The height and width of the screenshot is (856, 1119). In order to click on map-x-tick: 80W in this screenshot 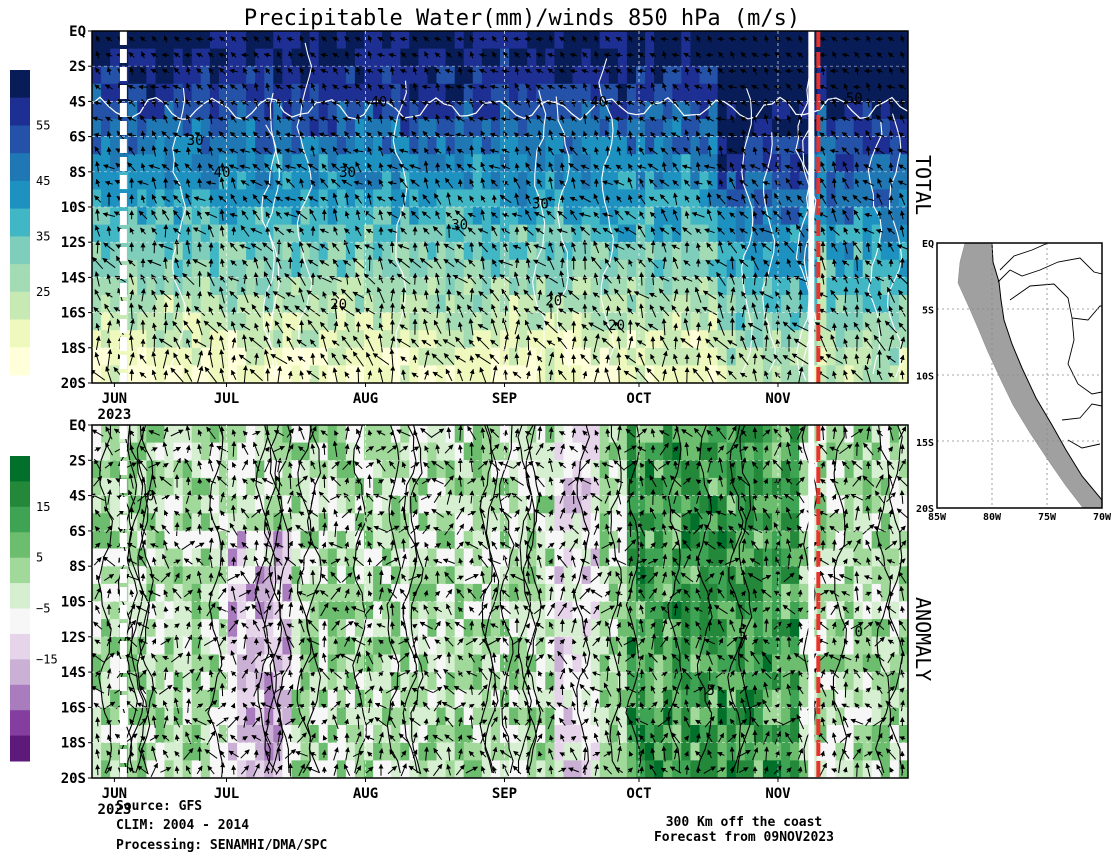, I will do `click(992, 517)`.